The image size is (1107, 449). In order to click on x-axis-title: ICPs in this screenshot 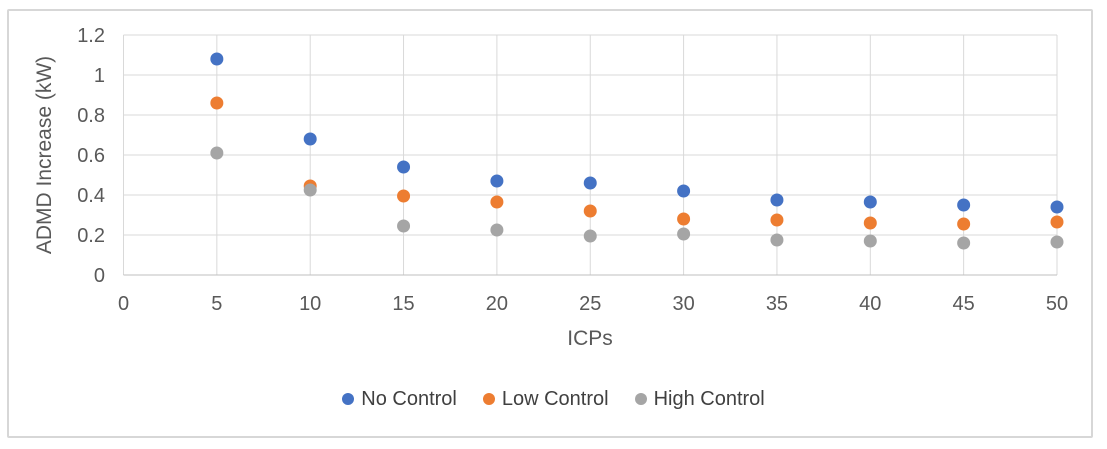, I will do `click(590, 338)`.